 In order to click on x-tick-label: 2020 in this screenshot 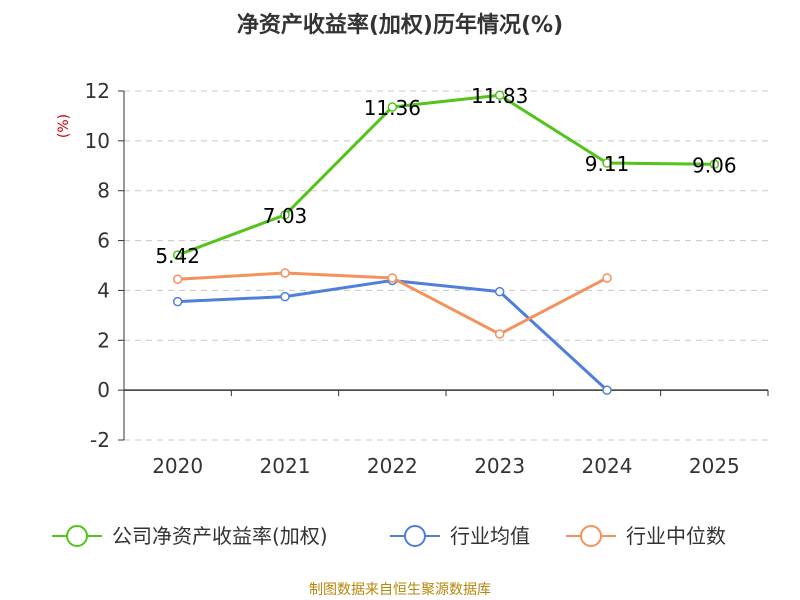, I will do `click(177, 466)`.